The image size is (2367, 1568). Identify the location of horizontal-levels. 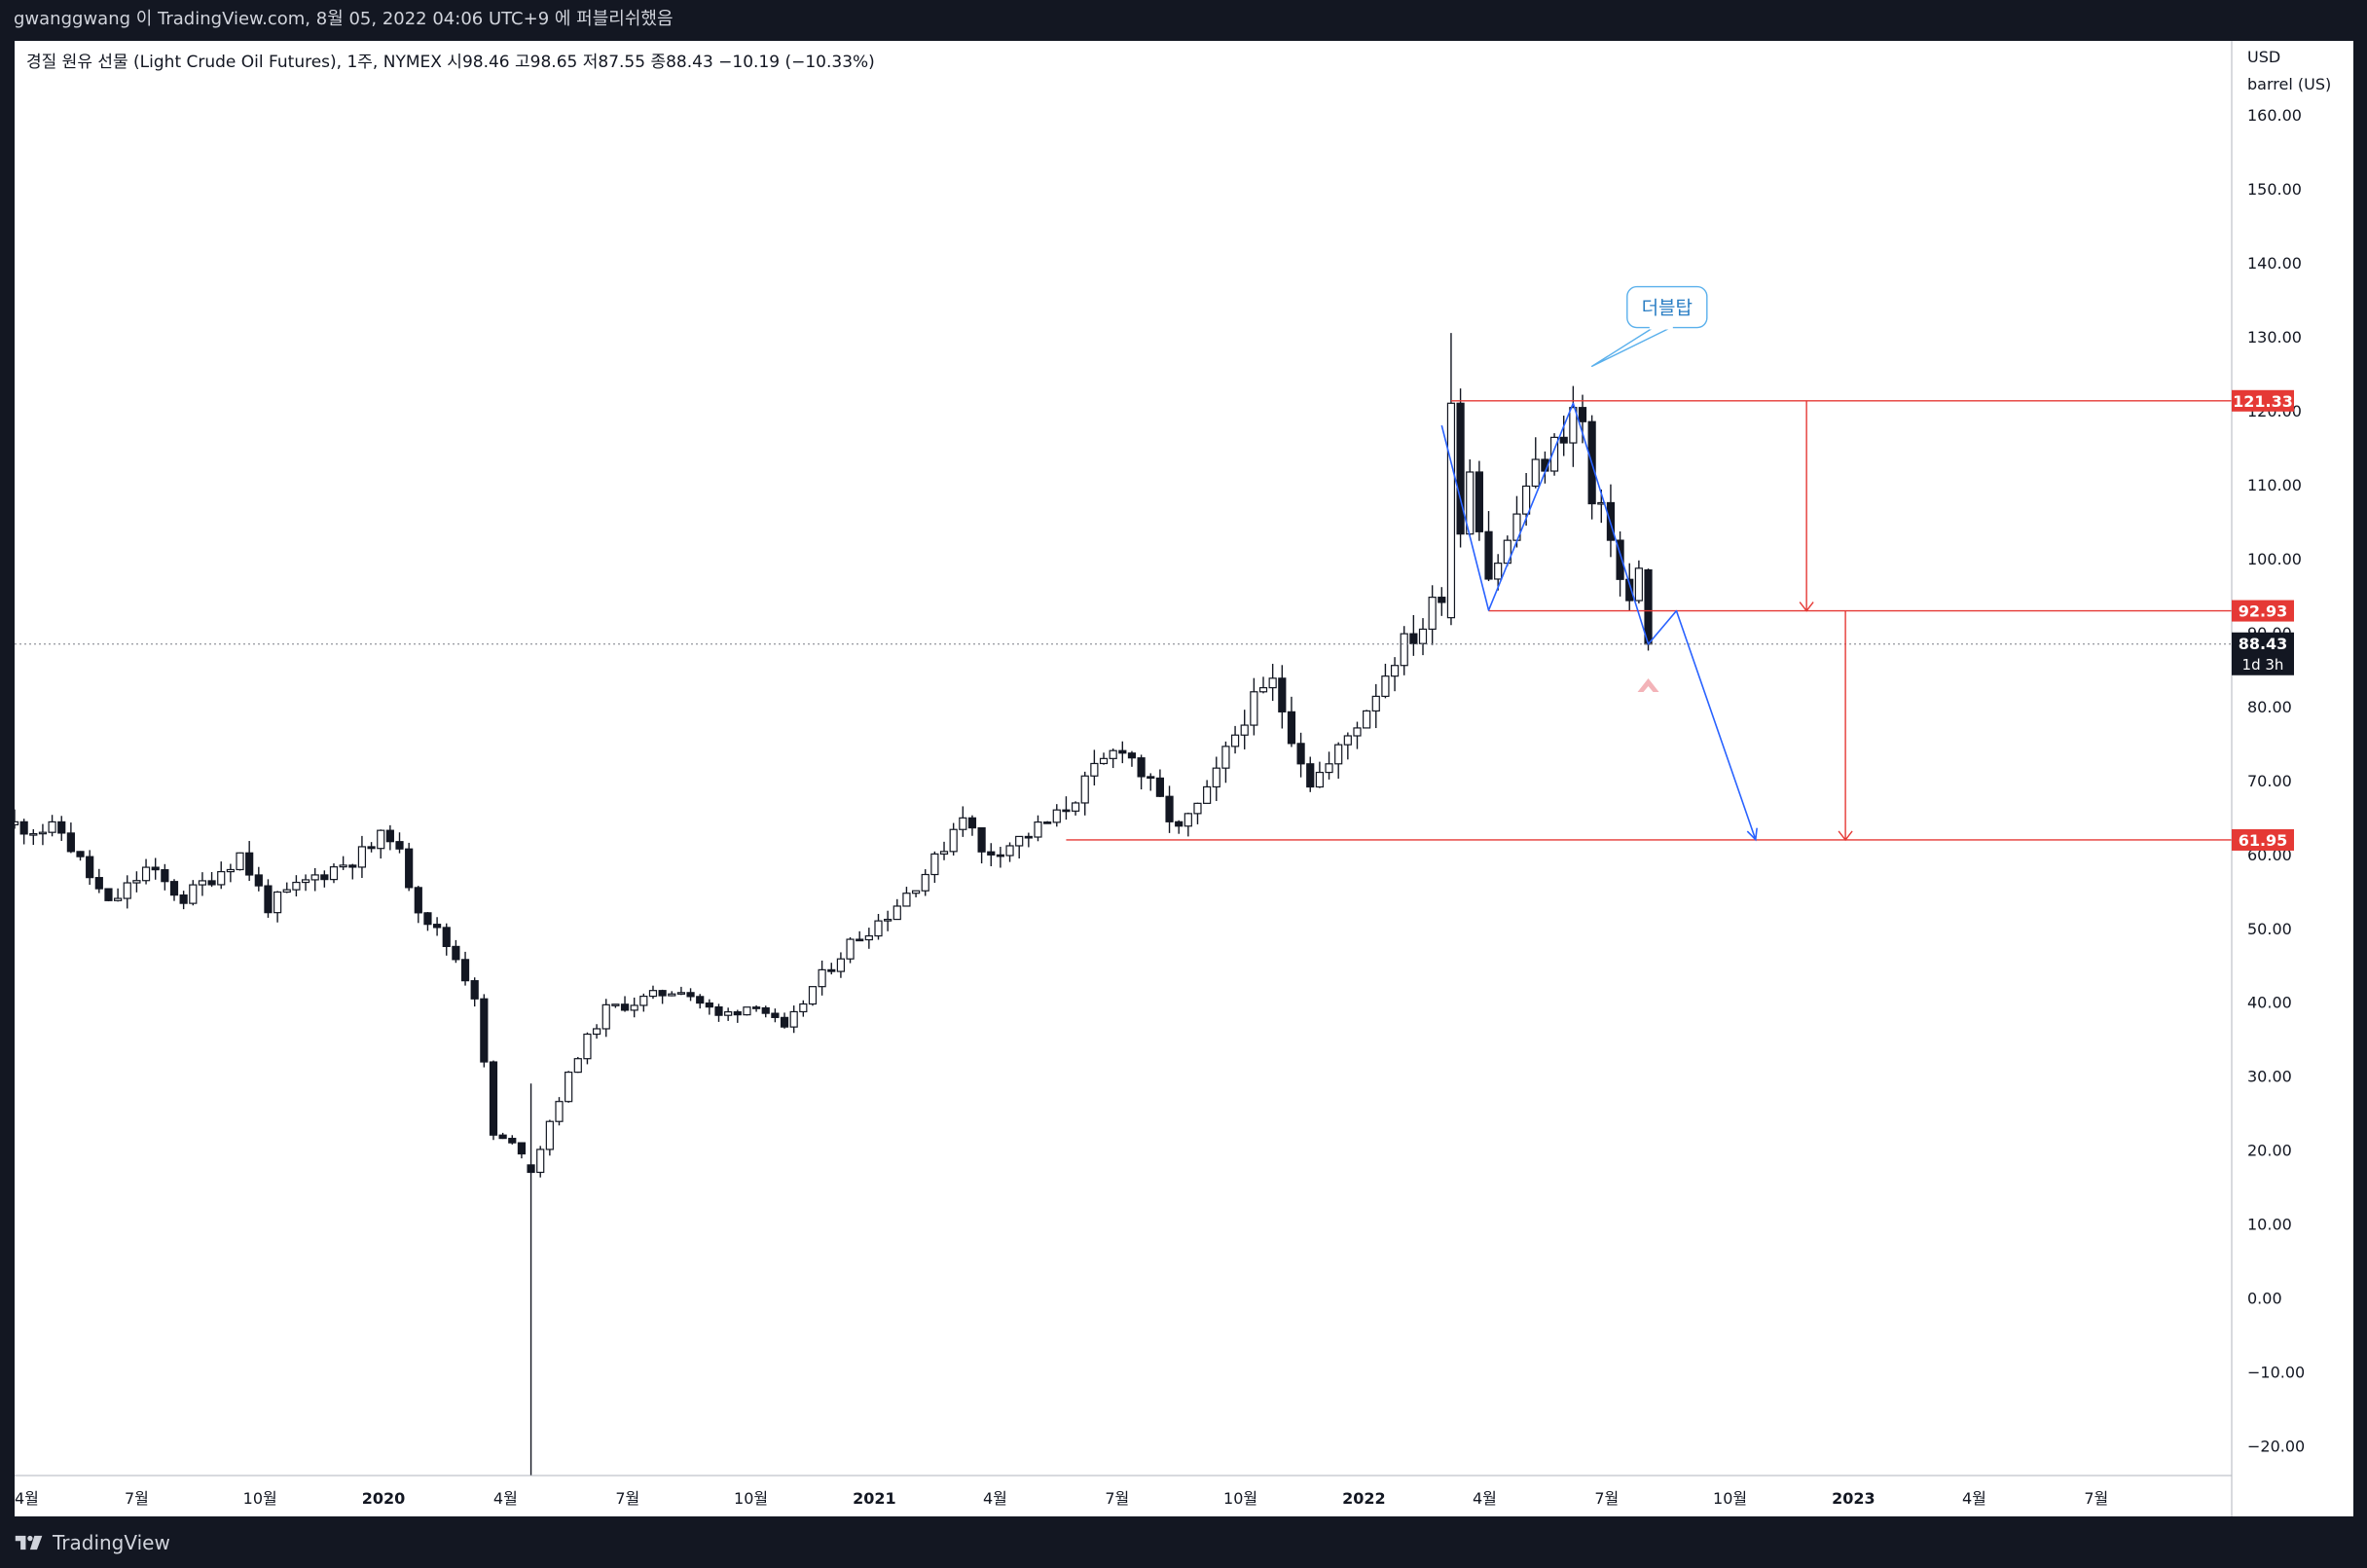
(1649, 620).